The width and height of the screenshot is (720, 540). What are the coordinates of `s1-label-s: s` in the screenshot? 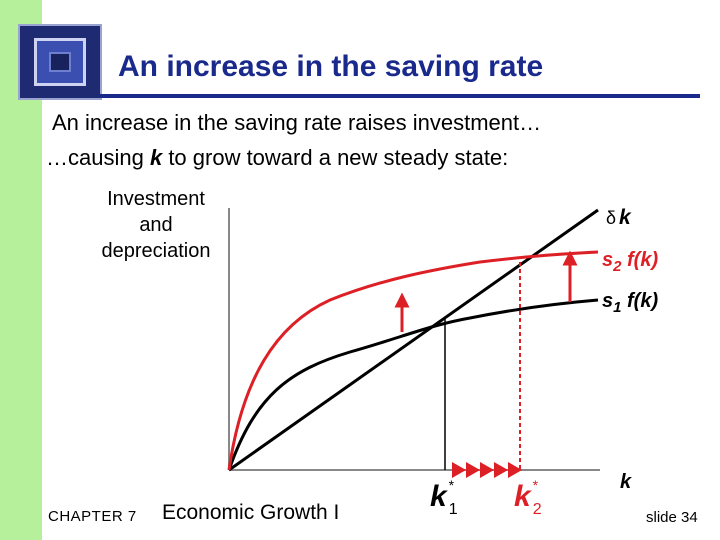 It's located at (607, 301).